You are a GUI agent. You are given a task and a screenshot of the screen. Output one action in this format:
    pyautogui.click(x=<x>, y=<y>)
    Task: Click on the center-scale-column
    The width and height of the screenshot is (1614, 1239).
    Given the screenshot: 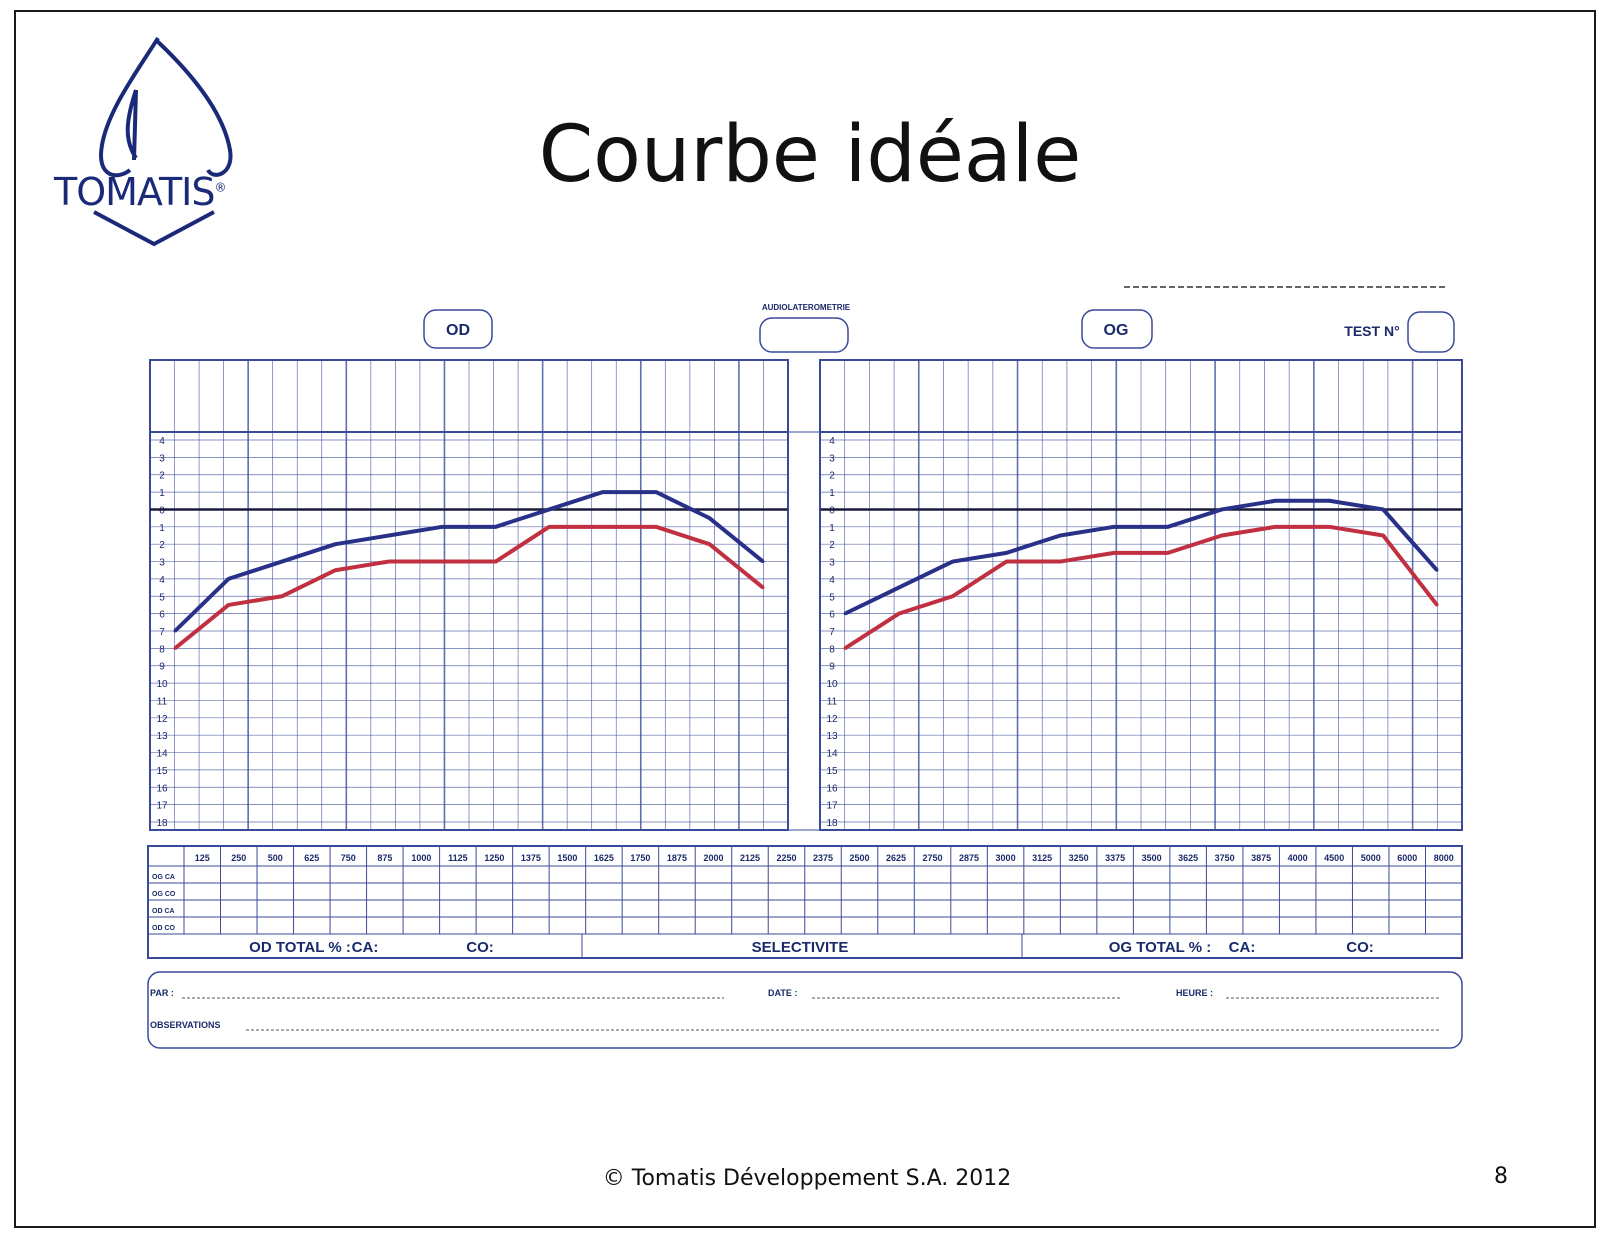 What is the action you would take?
    pyautogui.click(x=804, y=631)
    